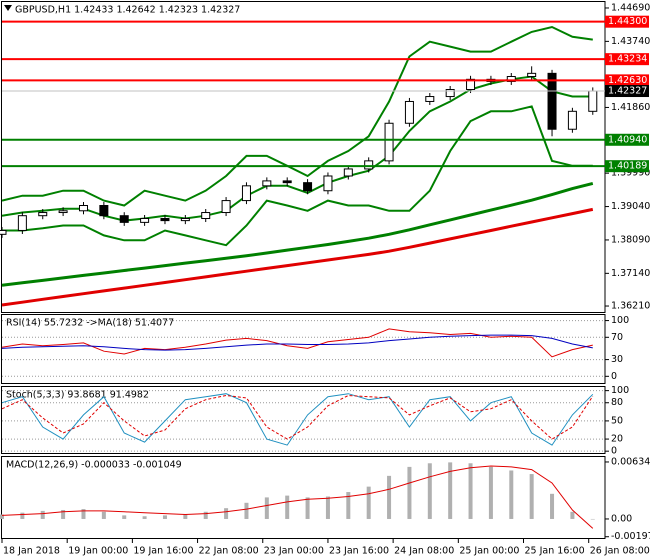  What do you see at coordinates (630, 536) in the screenshot?
I see `y-tick-label: -0.001979` at bounding box center [630, 536].